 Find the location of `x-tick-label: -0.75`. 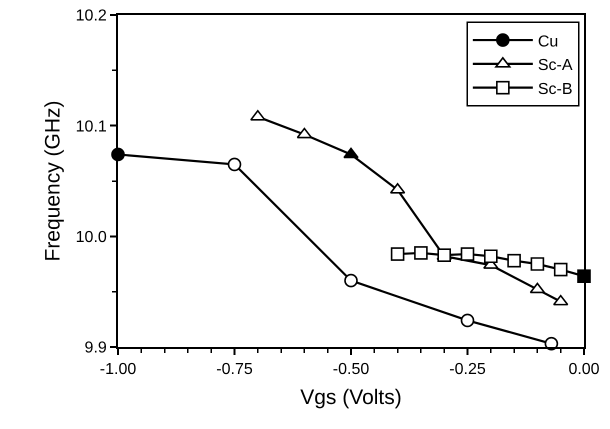

x-tick-label: -0.75 is located at coordinates (234, 369).